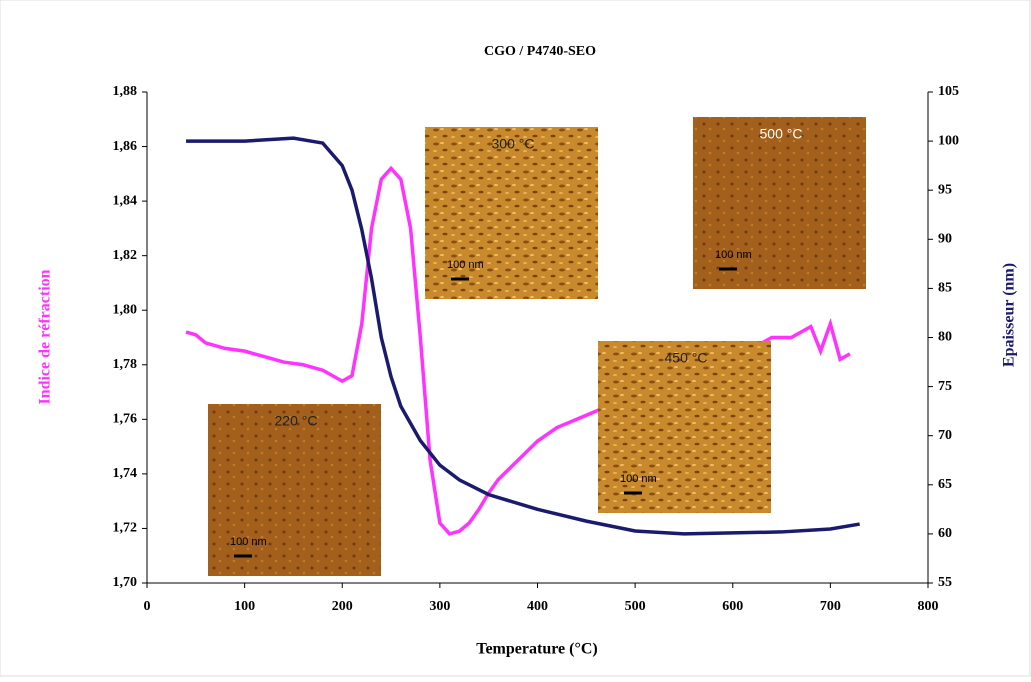 The width and height of the screenshot is (1031, 682). Describe the element at coordinates (945, 386) in the screenshot. I see `y2-tick-label: 75` at that location.